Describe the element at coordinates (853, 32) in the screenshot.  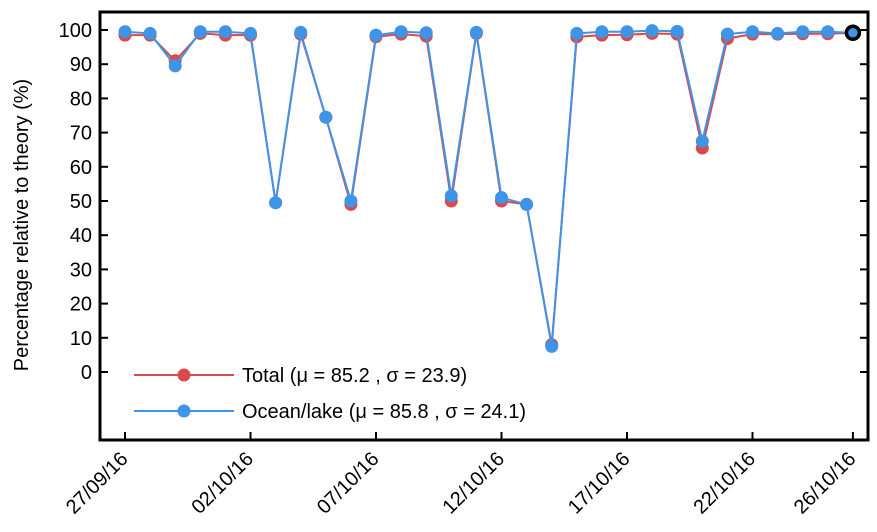
I see `last-point-marker` at that location.